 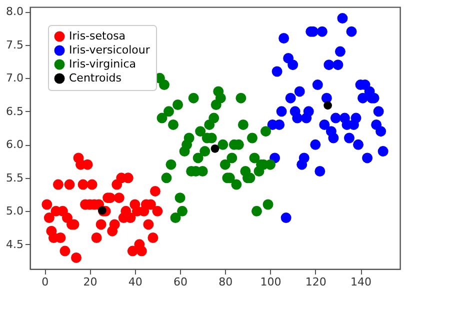 I want to click on x-tick-label: 140, so click(x=361, y=282).